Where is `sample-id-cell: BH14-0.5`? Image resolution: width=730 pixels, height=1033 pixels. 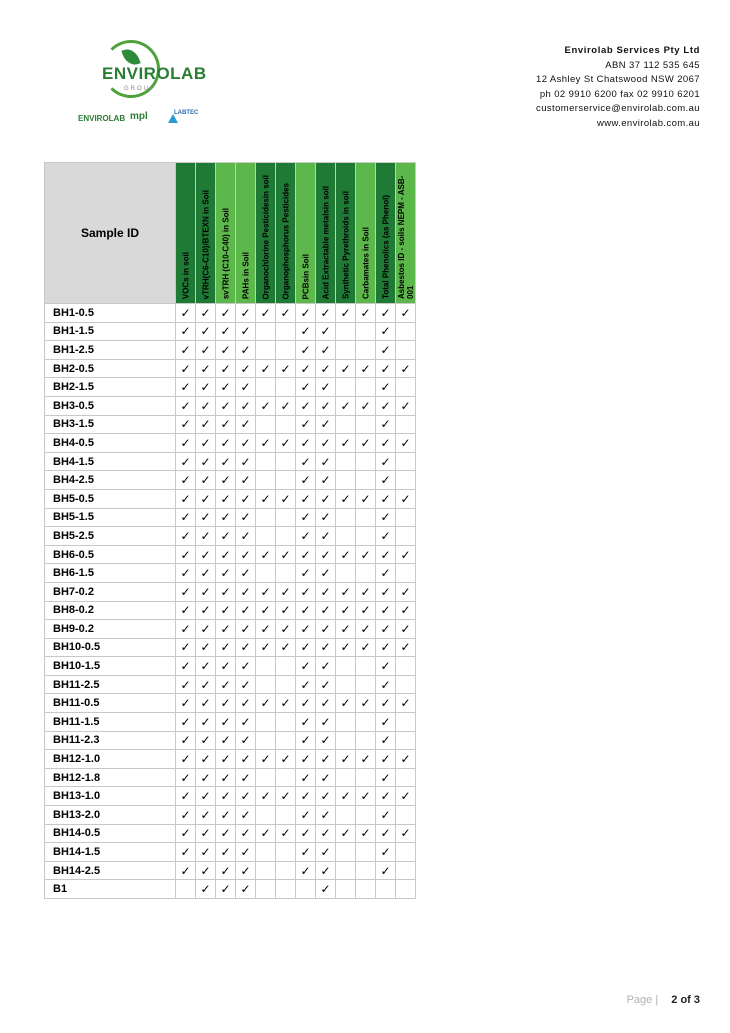 sample-id-cell: BH14-0.5 is located at coordinates (110, 833).